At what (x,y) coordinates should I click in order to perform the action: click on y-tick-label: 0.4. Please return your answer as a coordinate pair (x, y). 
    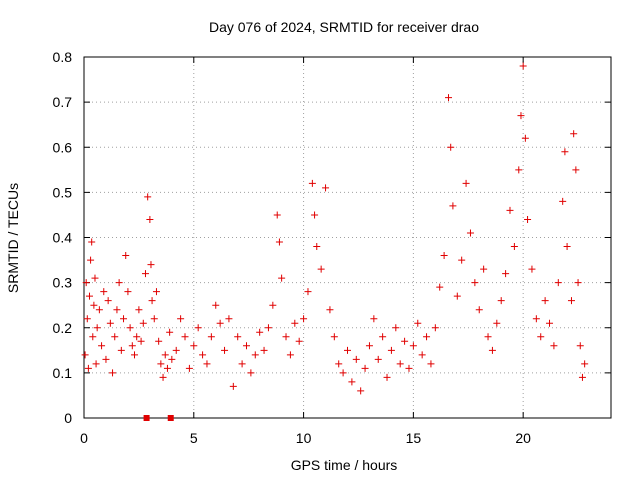
    Looking at the image, I should click on (63, 238).